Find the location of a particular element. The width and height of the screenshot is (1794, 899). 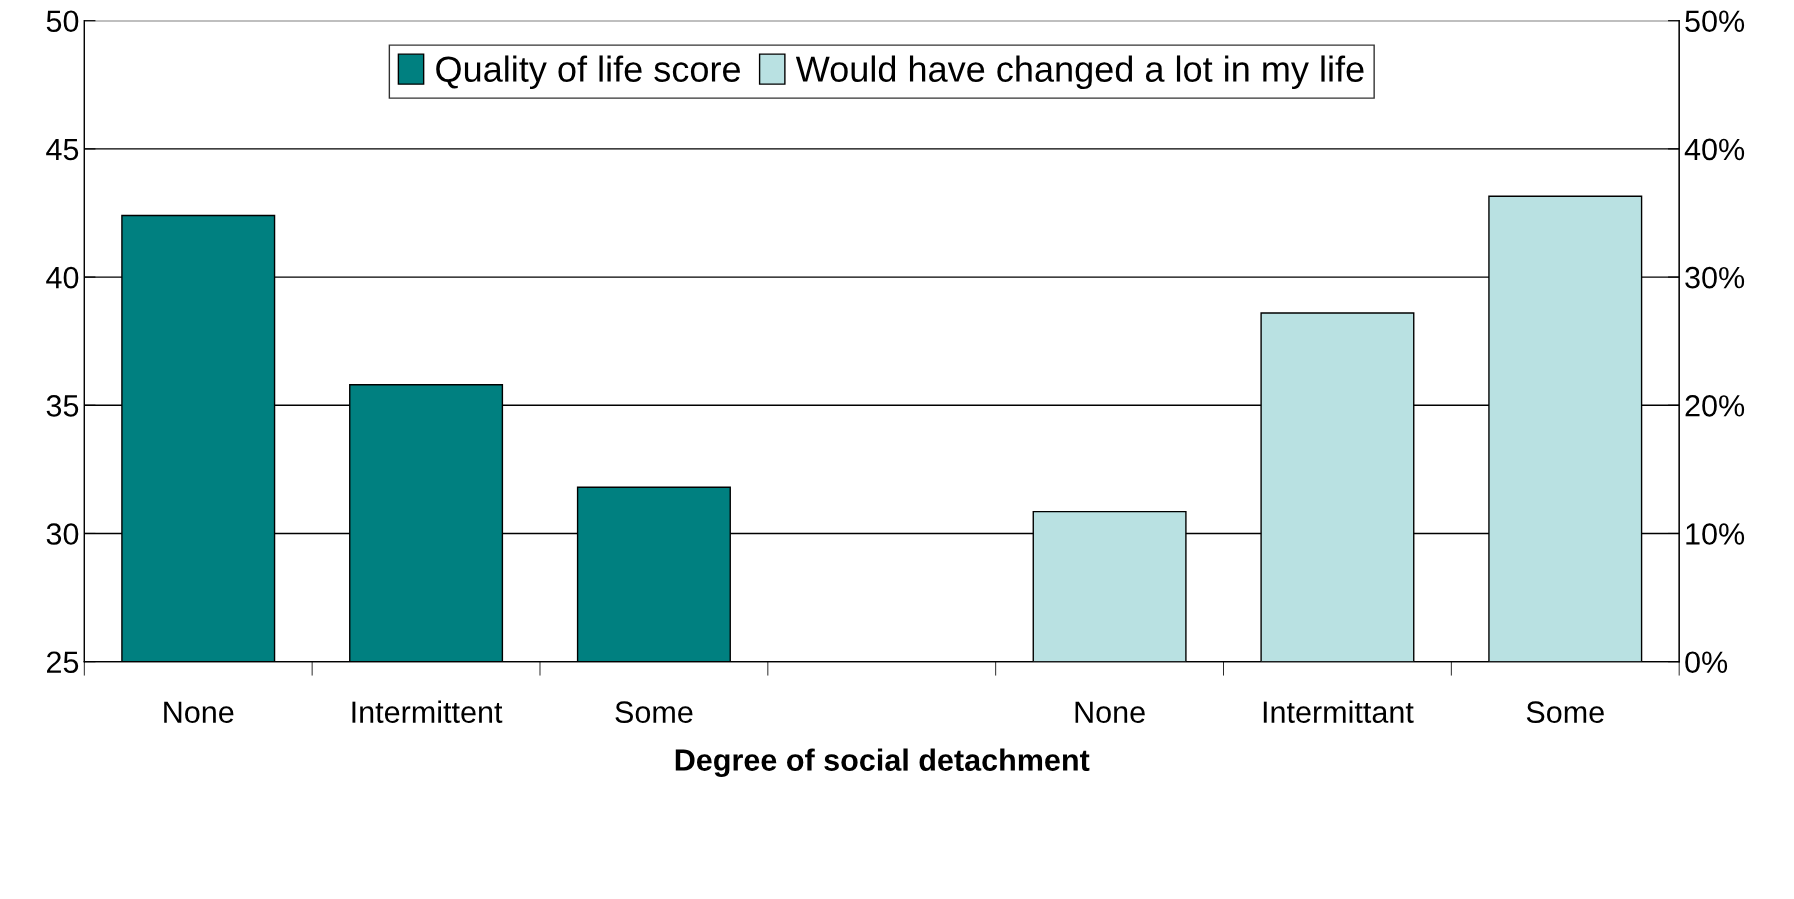

y-tick-label: 45 is located at coordinates (62, 149).